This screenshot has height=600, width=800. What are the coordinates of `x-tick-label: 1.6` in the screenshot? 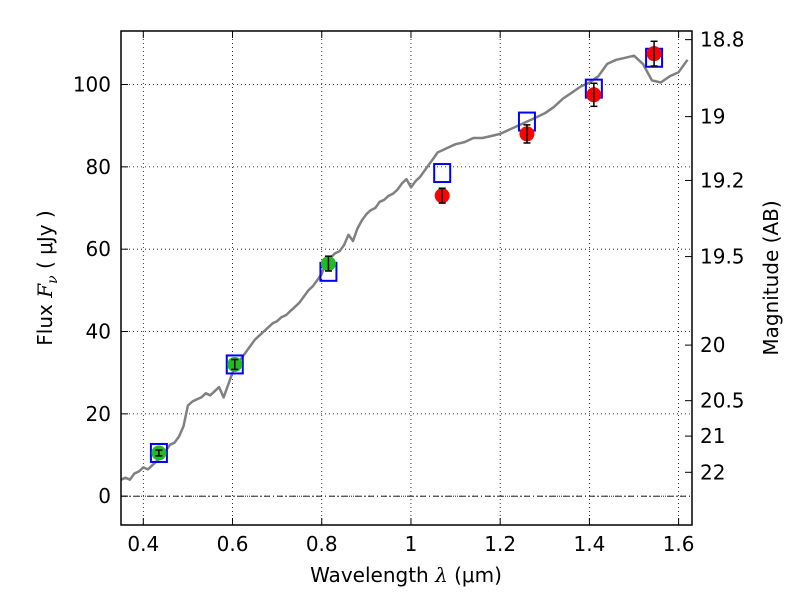 It's located at (679, 544).